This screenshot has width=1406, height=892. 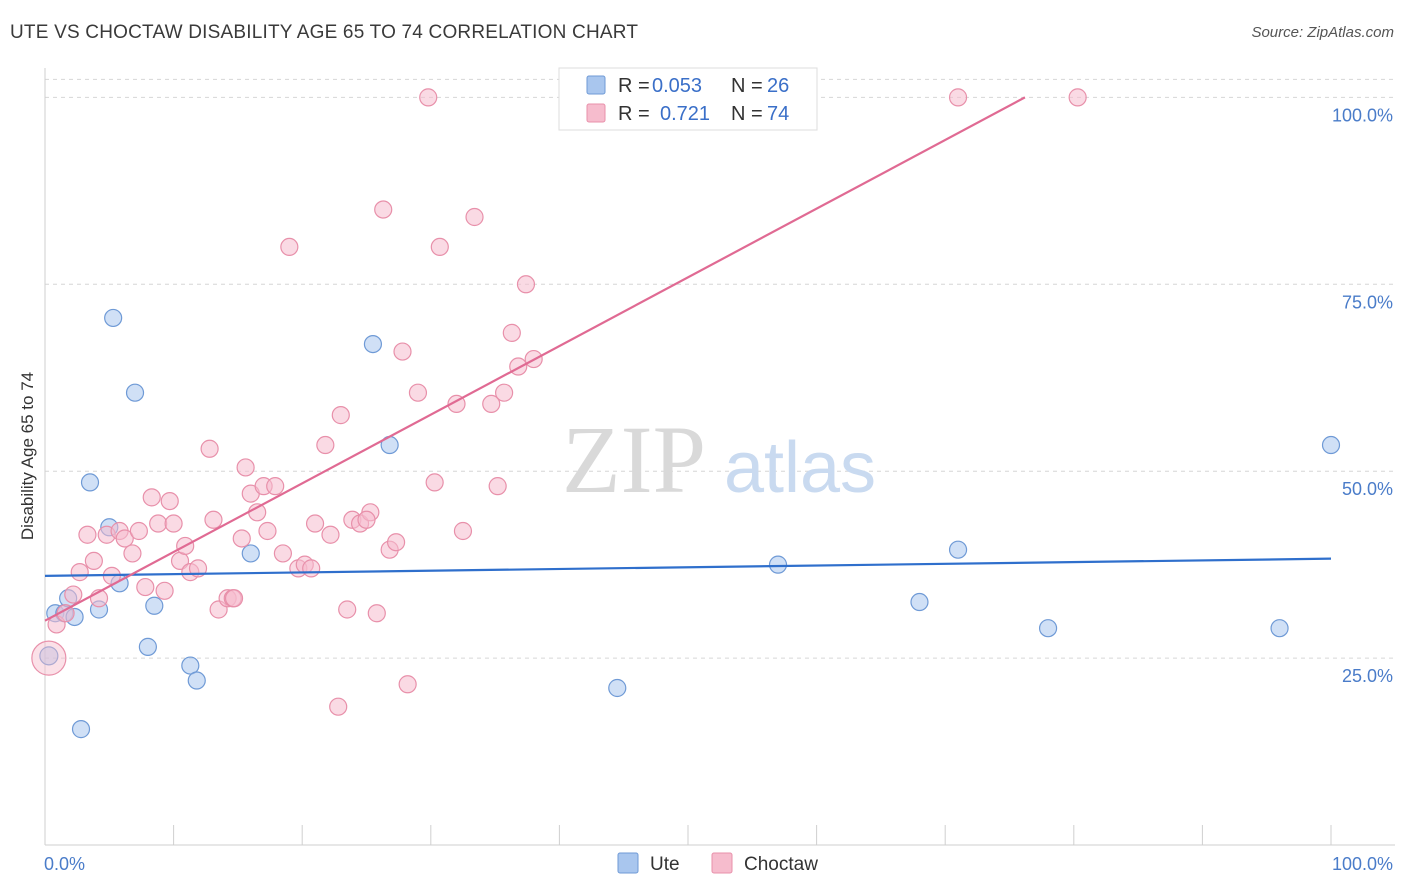 What do you see at coordinates (688, 99) in the screenshot?
I see `top-legend: R = 0.053 N = 26 R = 0.721 N = 74` at bounding box center [688, 99].